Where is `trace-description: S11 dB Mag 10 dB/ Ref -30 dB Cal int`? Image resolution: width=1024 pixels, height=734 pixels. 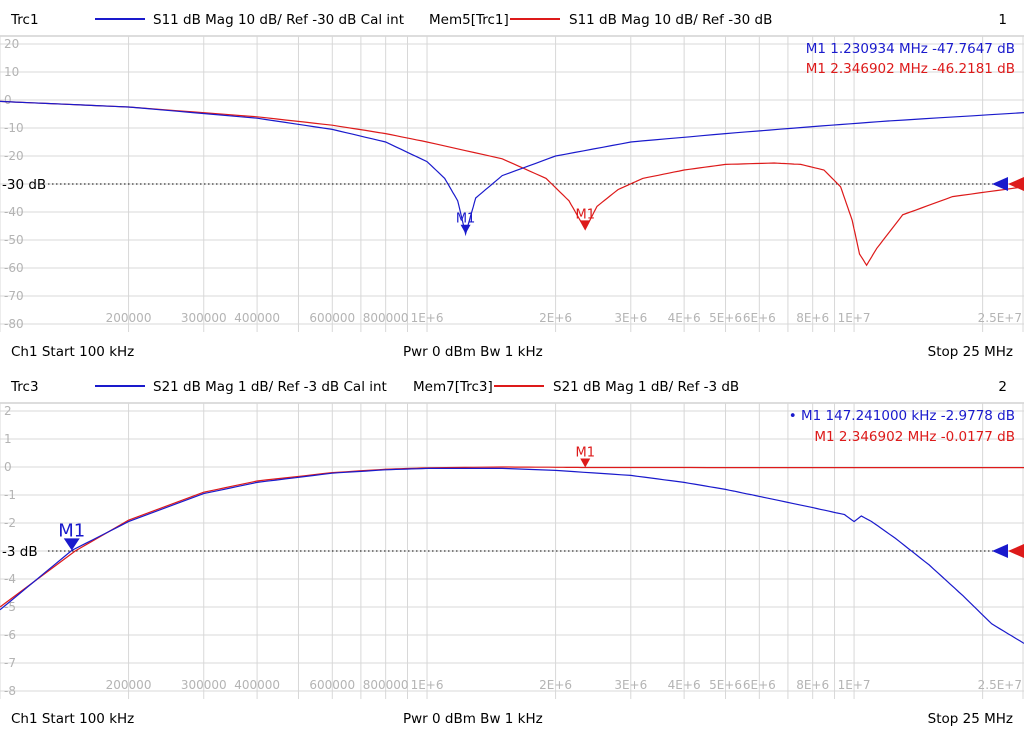 trace-description: S11 dB Mag 10 dB/ Ref -30 dB Cal int is located at coordinates (278, 20).